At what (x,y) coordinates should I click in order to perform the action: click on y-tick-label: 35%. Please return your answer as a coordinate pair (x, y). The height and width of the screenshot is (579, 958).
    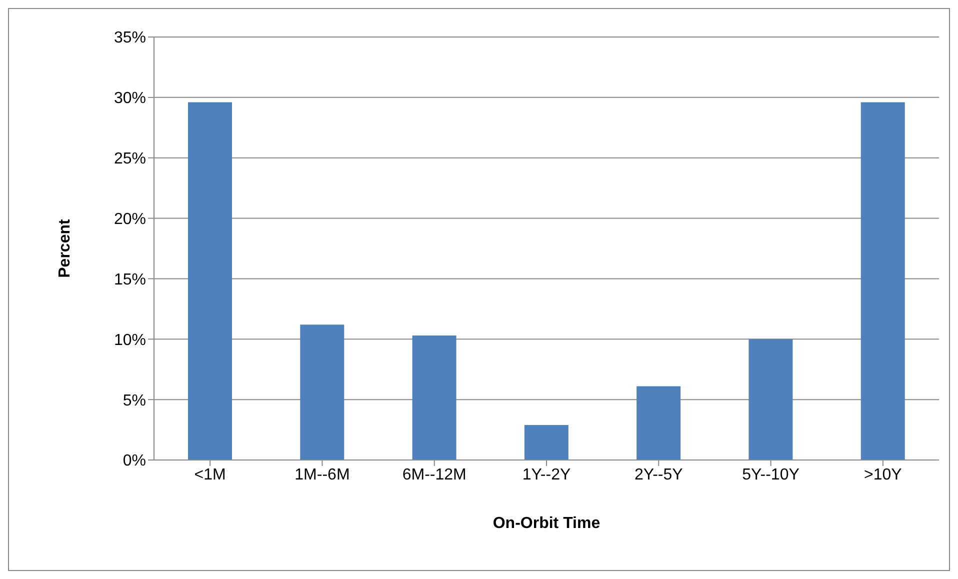
    Looking at the image, I should click on (130, 38).